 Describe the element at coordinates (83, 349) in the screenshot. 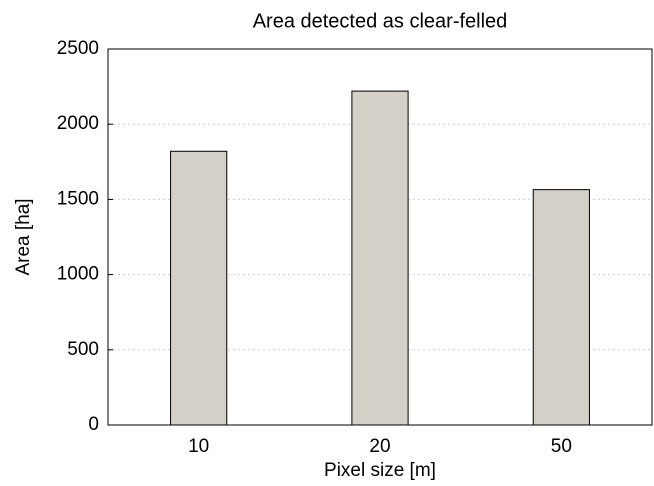

I see `y-tick-label: 500` at that location.